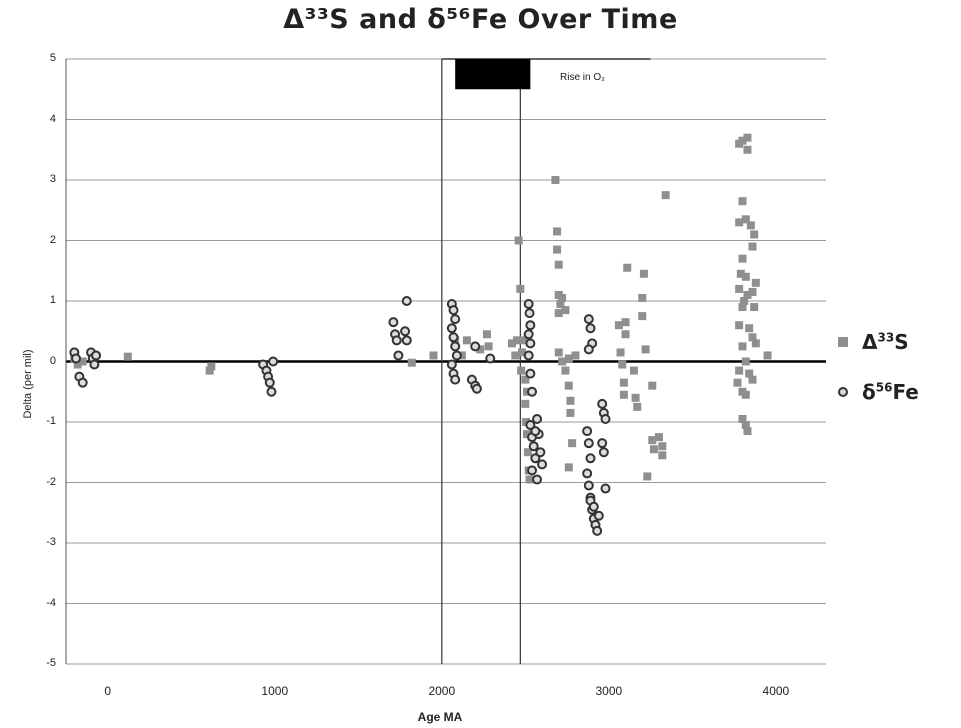 Image resolution: width=961 pixels, height=728 pixels. What do you see at coordinates (51, 602) in the screenshot?
I see `y-tick-label: -4` at bounding box center [51, 602].